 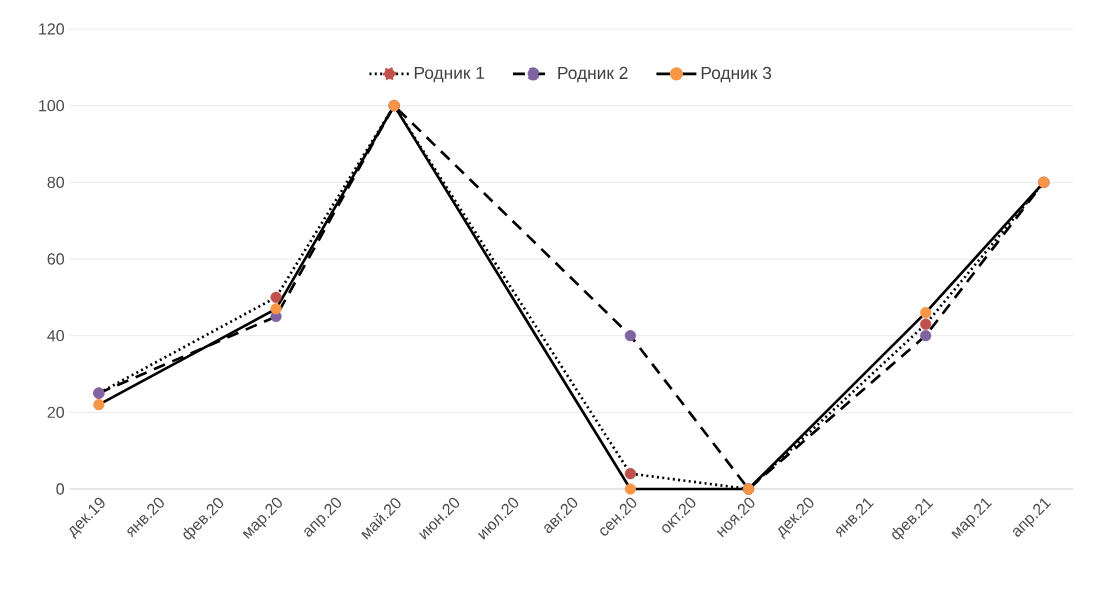 I want to click on y-tick-label: 20, so click(x=56, y=412).